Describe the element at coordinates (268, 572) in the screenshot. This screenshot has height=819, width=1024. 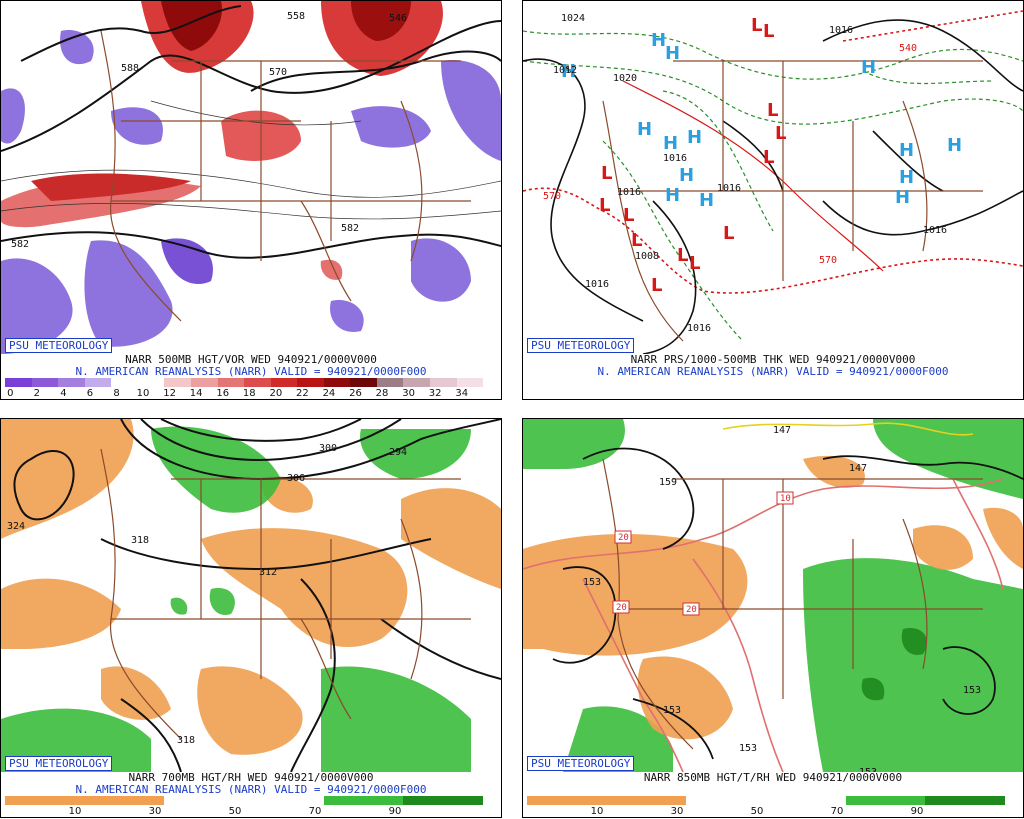
I see `contour-label: 312` at that location.